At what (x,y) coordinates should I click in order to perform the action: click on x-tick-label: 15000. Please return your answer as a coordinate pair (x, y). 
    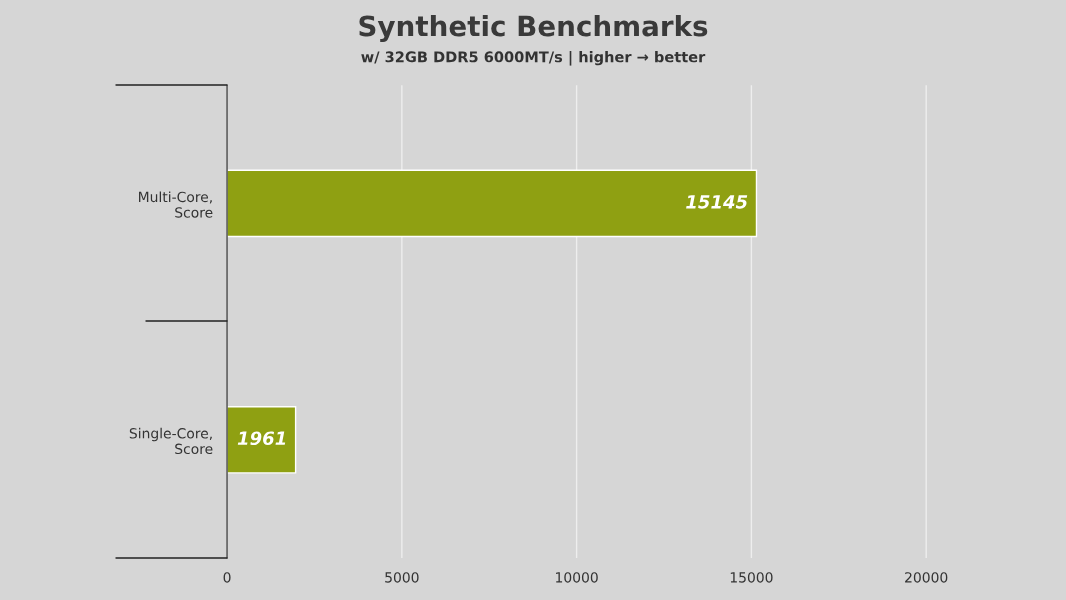
    Looking at the image, I should click on (751, 577).